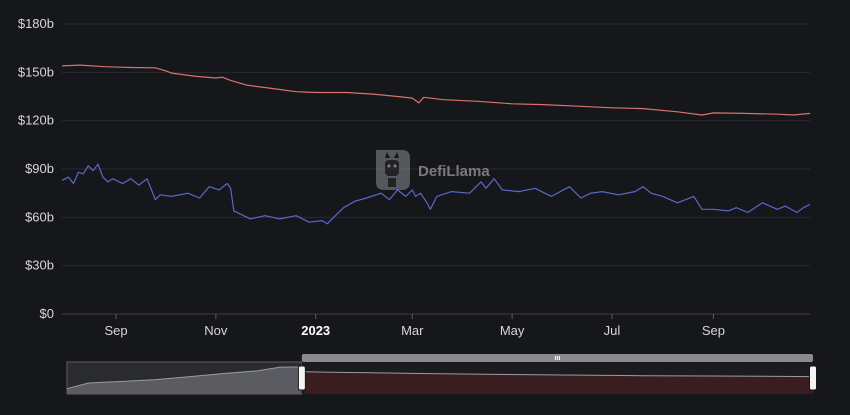 The width and height of the screenshot is (850, 415). Describe the element at coordinates (36, 23) in the screenshot. I see `y-tick-label: $180b` at that location.